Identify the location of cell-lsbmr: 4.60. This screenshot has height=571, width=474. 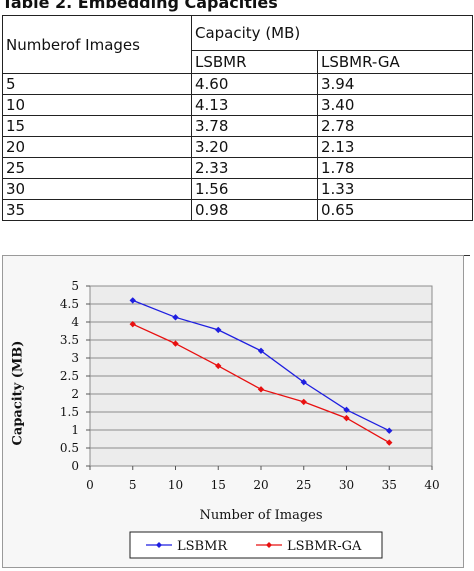
(254, 84).